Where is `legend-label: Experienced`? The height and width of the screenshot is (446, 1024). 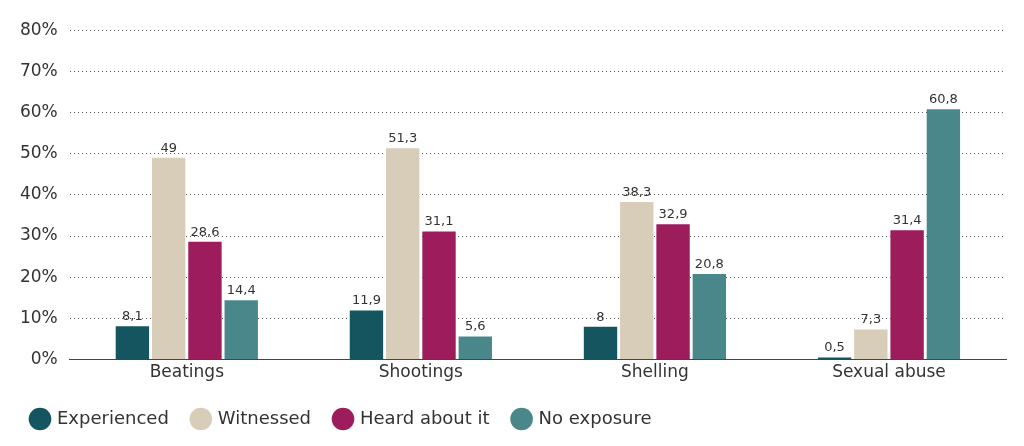 legend-label: Experienced is located at coordinates (113, 417).